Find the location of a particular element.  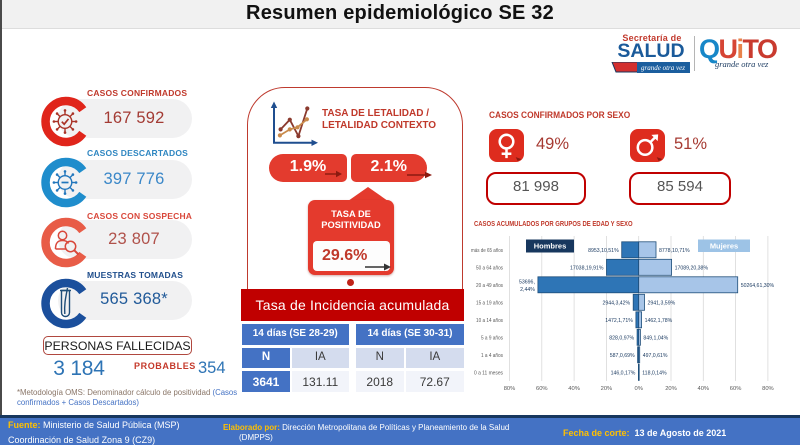

svg-text: 8778,10,71% is located at coordinates (674, 251).